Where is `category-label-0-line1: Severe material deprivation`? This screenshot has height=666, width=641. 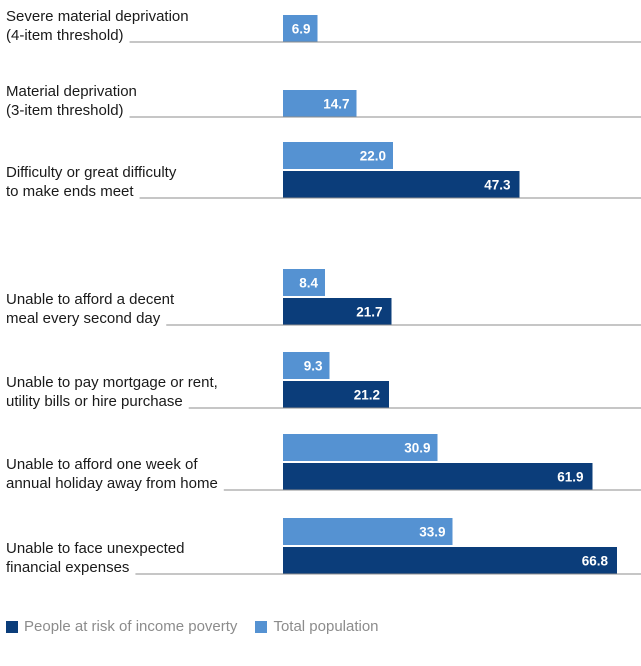
category-label-0-line1: Severe material deprivation is located at coordinates (97, 16).